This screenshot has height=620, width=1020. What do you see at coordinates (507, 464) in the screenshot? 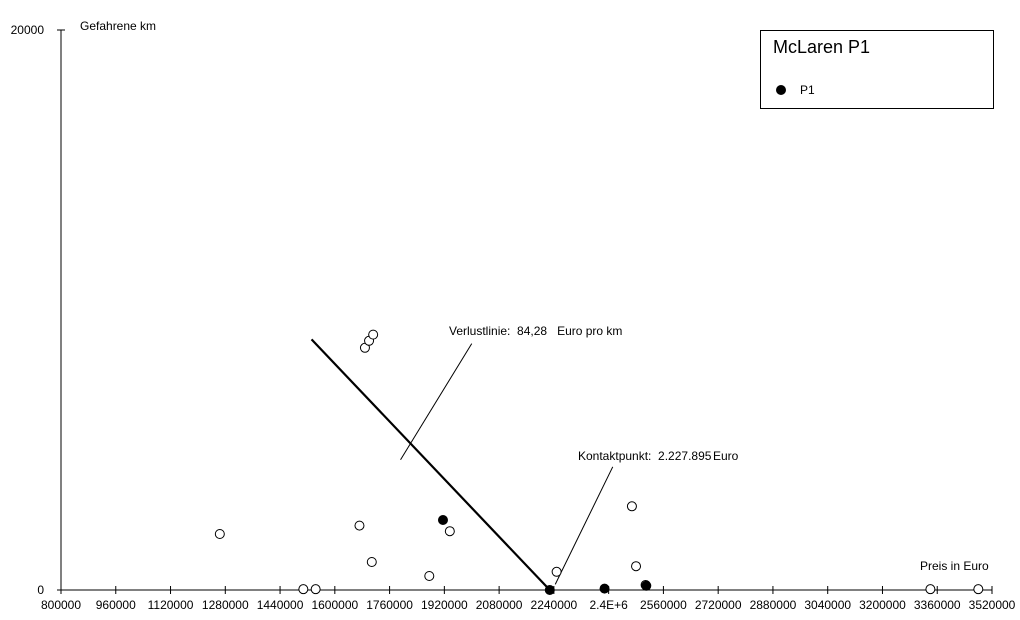
I see `annotation-pointers` at bounding box center [507, 464].